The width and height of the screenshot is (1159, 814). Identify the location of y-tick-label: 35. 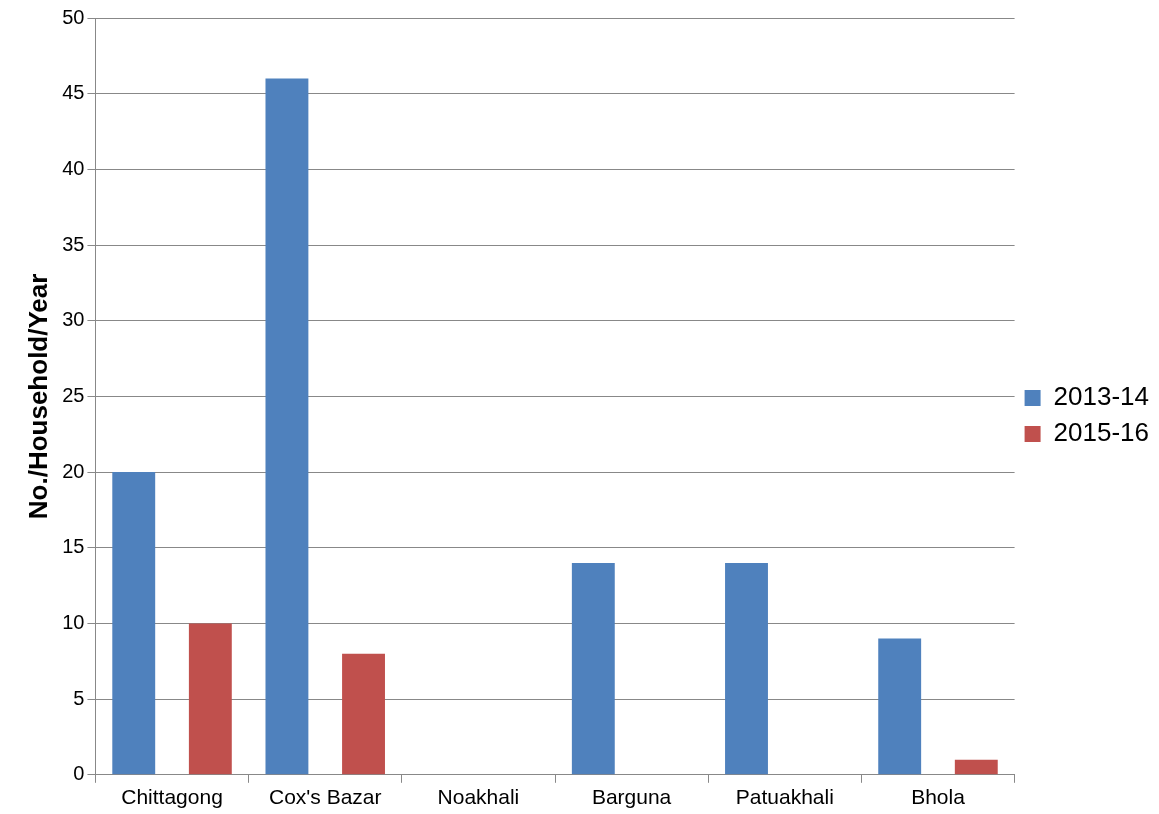
(73, 243).